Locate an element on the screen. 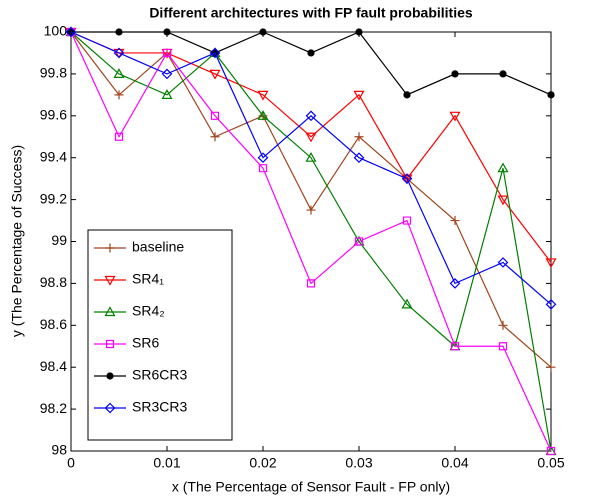 The height and width of the screenshot is (501, 606). y-tick-label: 98.8 is located at coordinates (53, 282).